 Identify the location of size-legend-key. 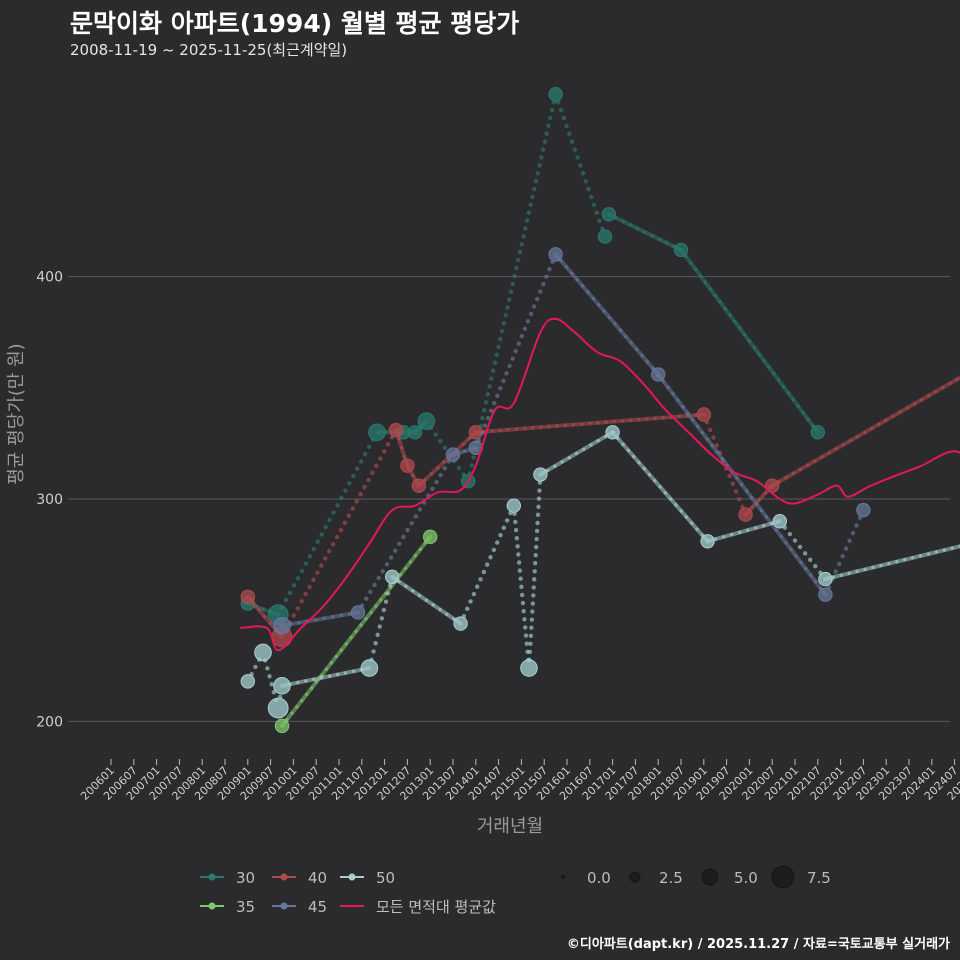
(635, 877).